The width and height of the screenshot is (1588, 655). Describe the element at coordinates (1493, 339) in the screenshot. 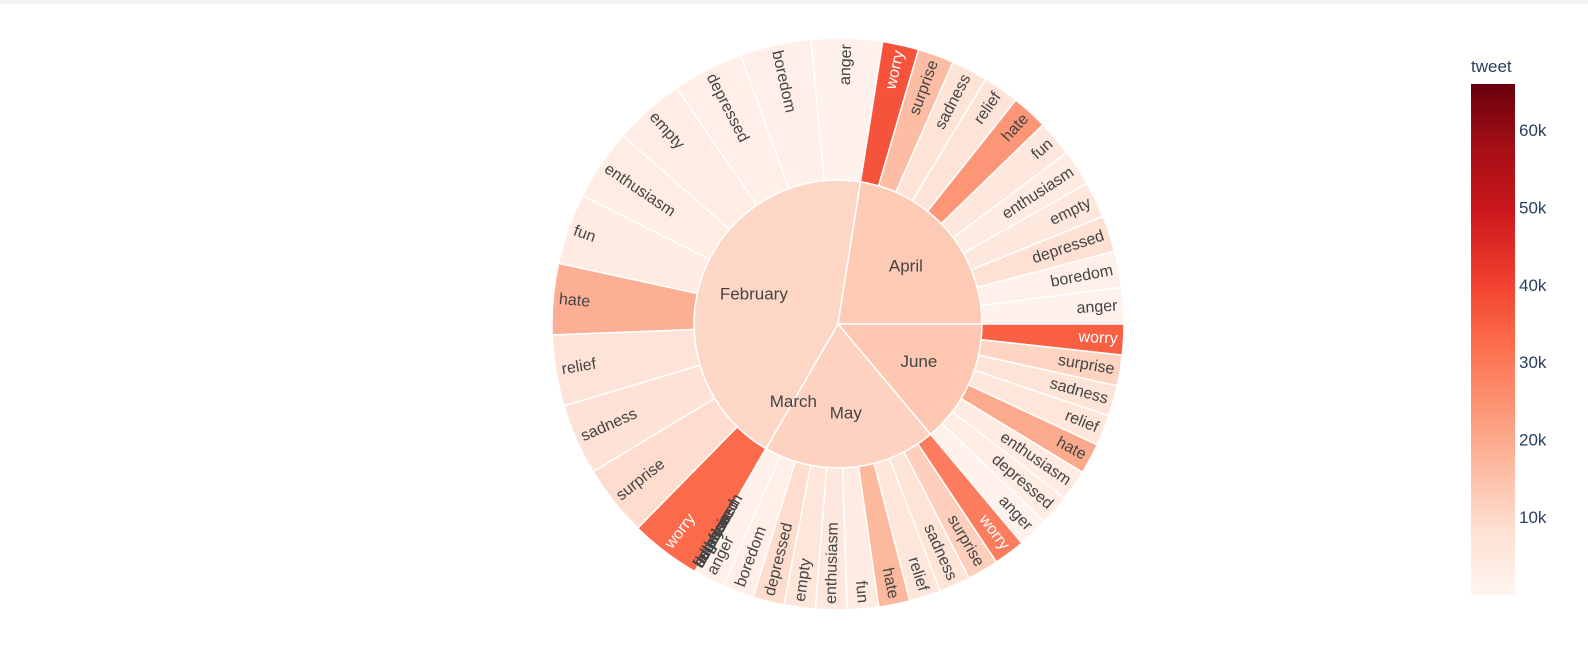

I see `colorbar-gradient` at that location.